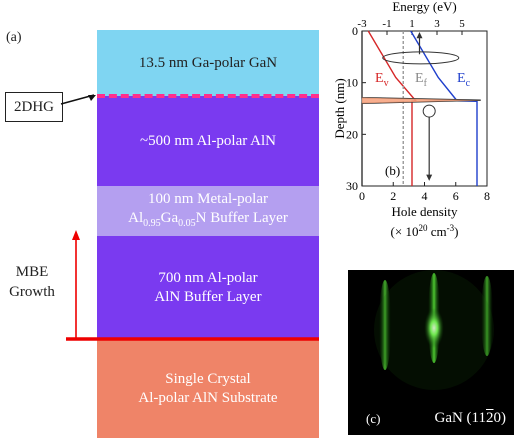  Describe the element at coordinates (208, 277) in the screenshot. I see `aln-buffer-line1: 700 nm Al-polar` at that location.